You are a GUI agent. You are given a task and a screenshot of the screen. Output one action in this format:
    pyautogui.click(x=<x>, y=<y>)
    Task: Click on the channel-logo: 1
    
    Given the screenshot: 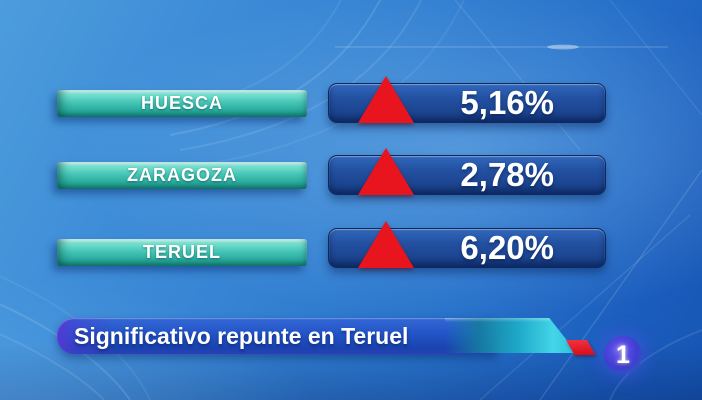 What is the action you would take?
    pyautogui.click(x=623, y=355)
    